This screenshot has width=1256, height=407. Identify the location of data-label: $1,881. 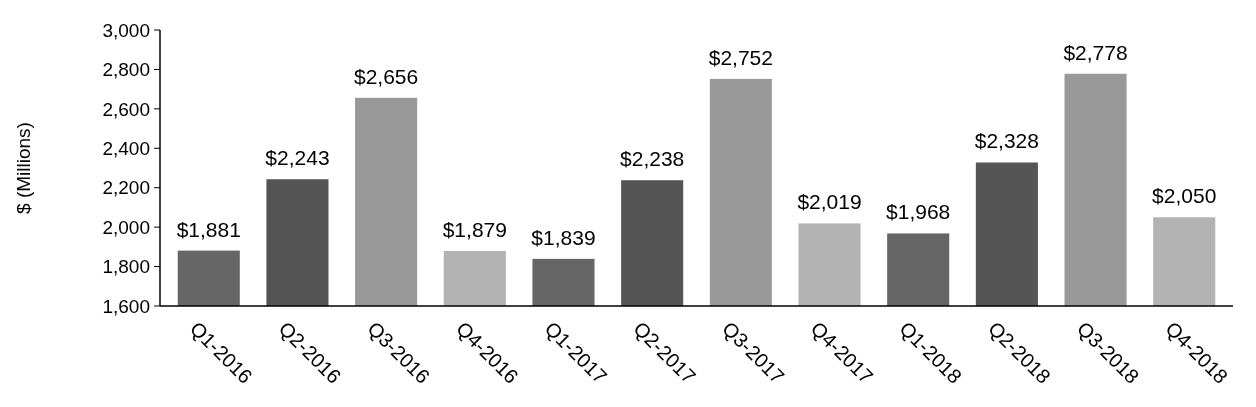
(208, 229).